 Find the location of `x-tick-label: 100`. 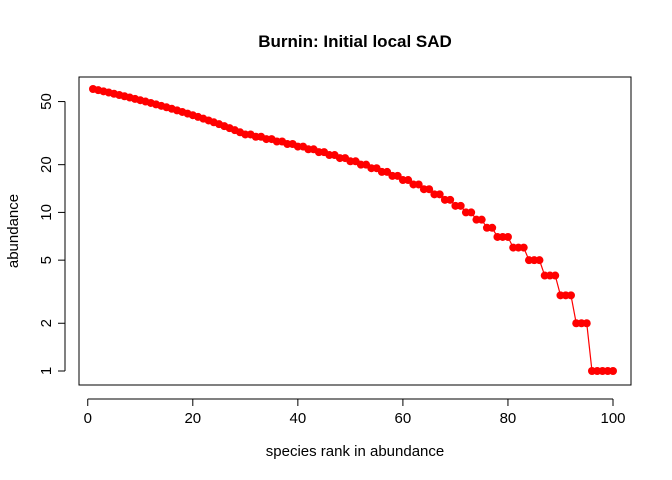

x-tick-label: 100 is located at coordinates (612, 418).